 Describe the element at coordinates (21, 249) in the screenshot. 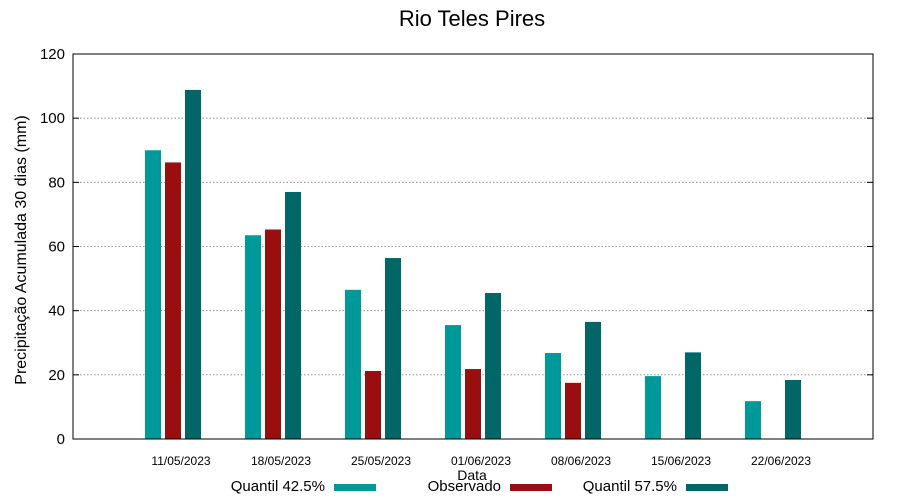

I see `y-axis-label: Precipitação Acumulada 30 dias (mm)` at that location.